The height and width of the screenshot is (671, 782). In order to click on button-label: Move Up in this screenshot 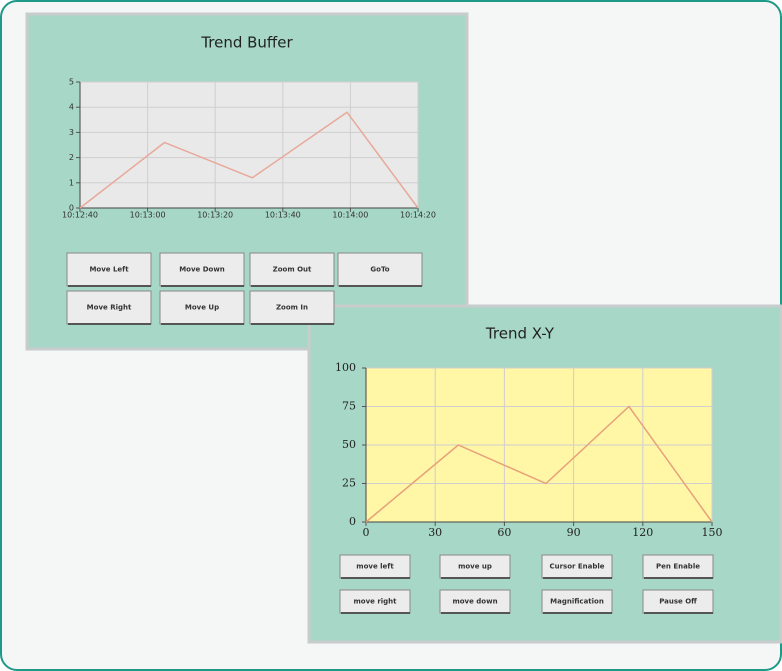, I will do `click(202, 308)`.